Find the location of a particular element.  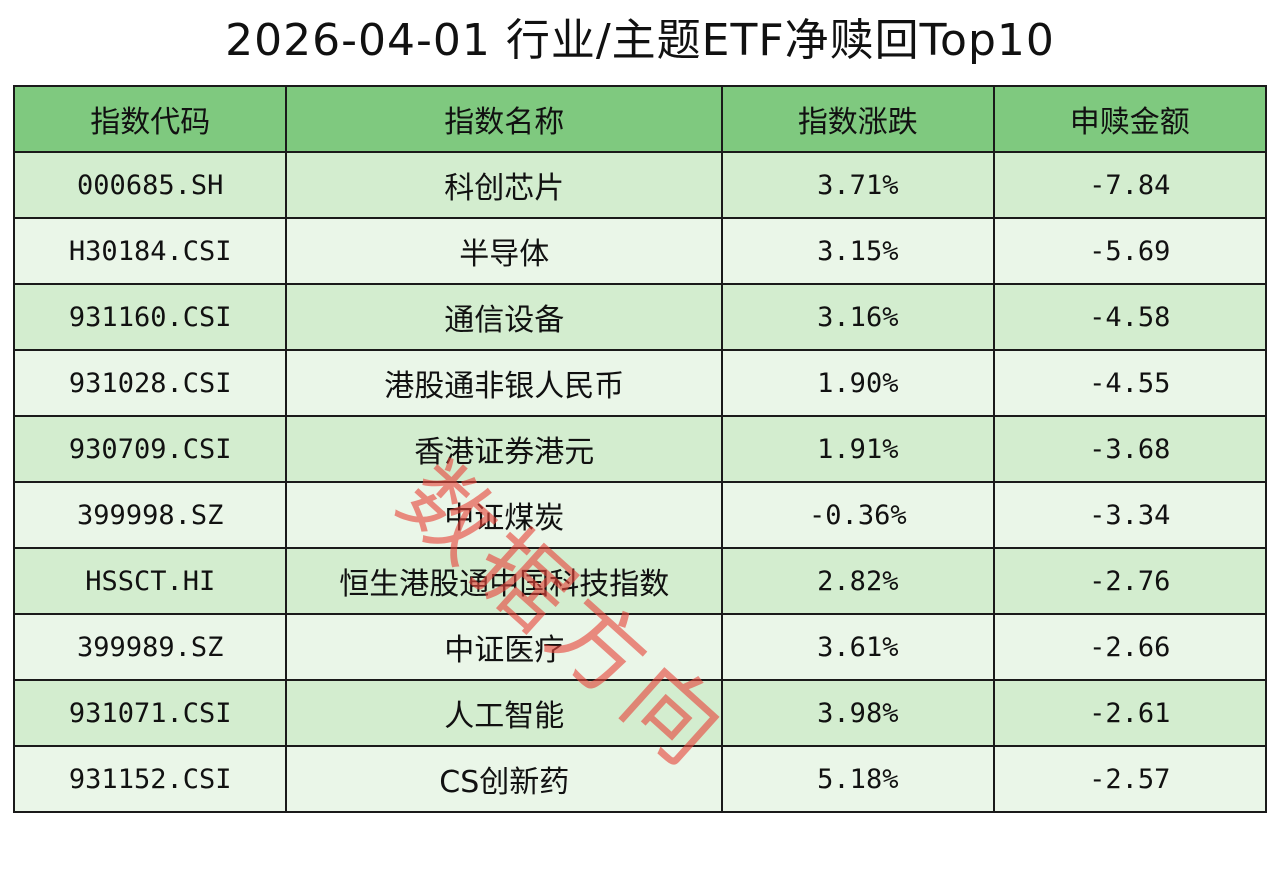

cell-index-name: CS创新药 is located at coordinates (504, 779).